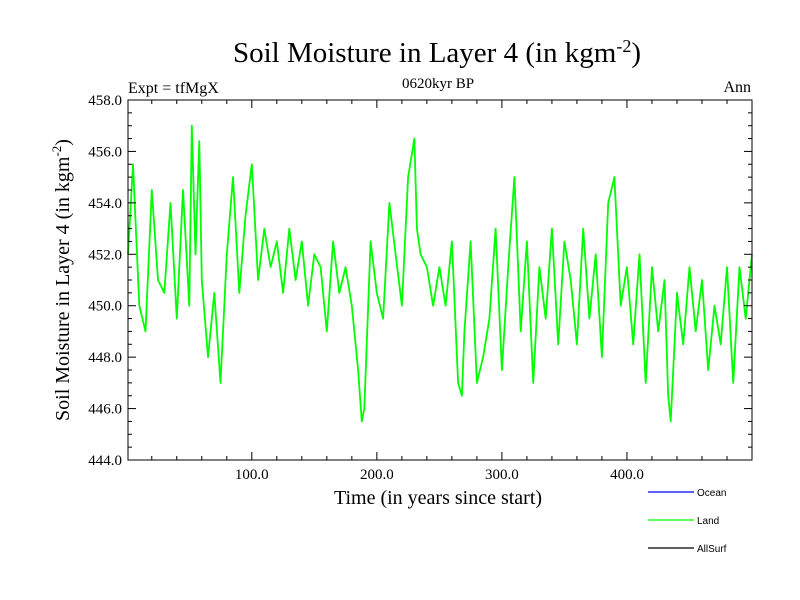 This screenshot has height=600, width=800. I want to click on y-tick-label: 446.0, so click(105, 410).